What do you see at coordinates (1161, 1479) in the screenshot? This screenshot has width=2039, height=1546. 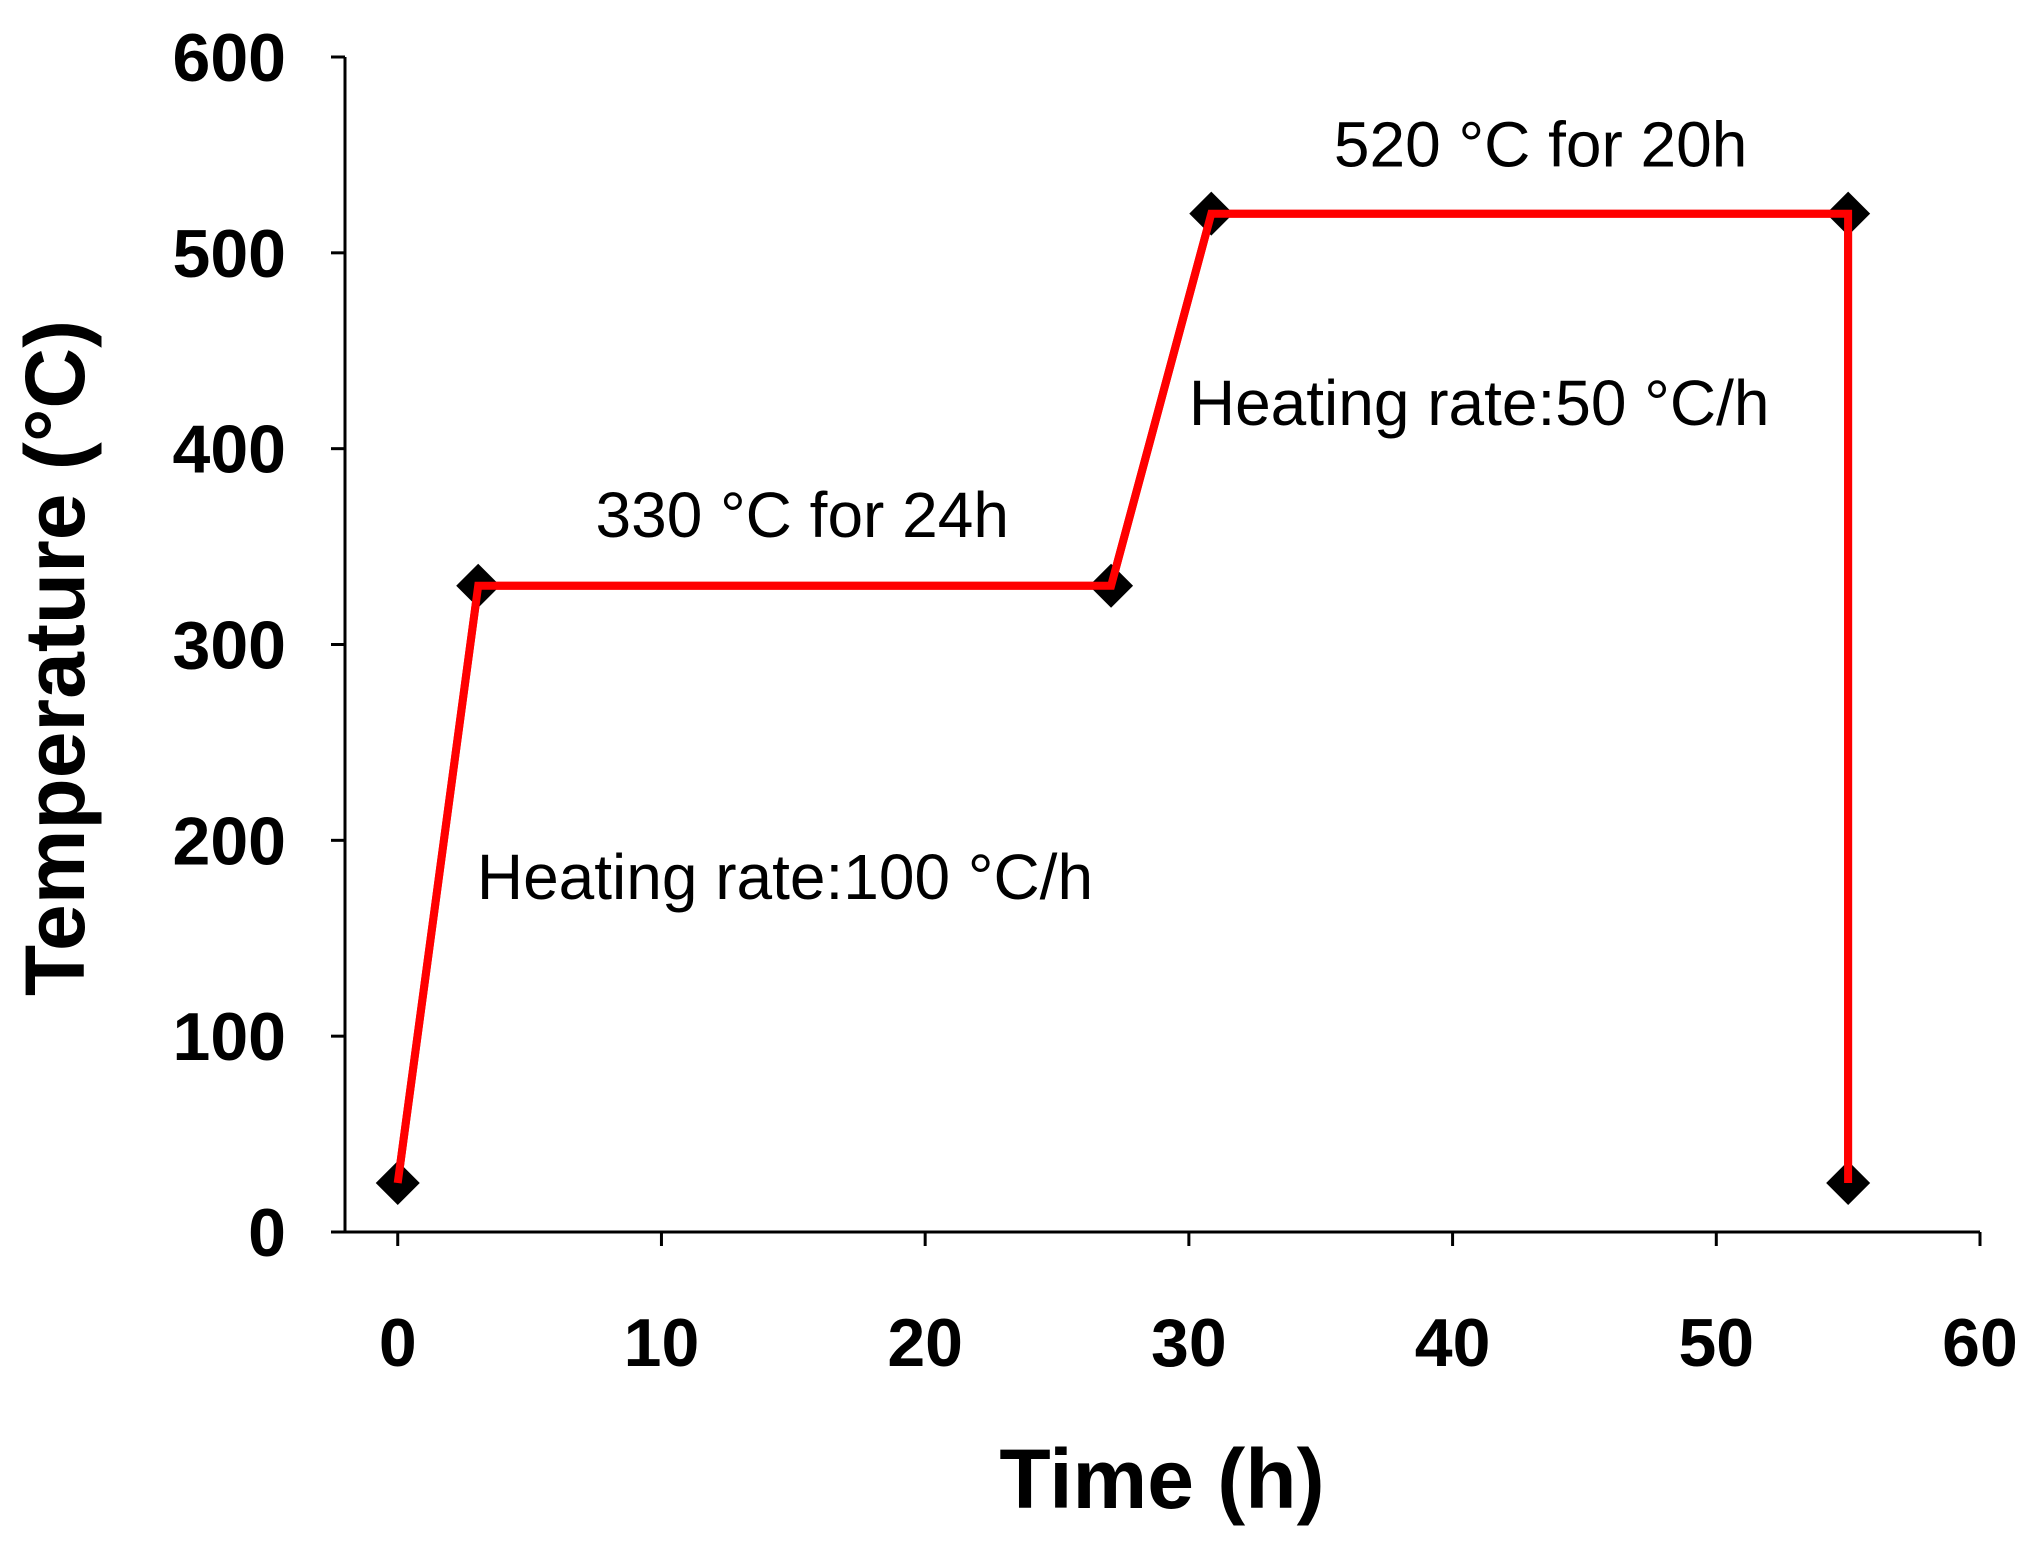 I see `x-axis-title: Time (h)` at bounding box center [1161, 1479].